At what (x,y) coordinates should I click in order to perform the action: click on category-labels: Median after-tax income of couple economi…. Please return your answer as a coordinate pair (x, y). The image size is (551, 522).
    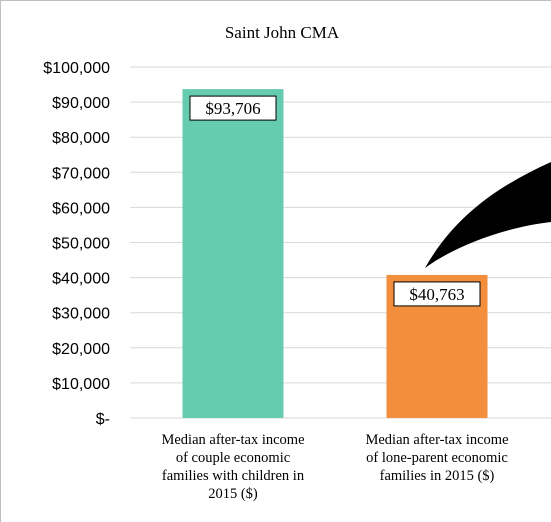
    Looking at the image, I should click on (334, 467).